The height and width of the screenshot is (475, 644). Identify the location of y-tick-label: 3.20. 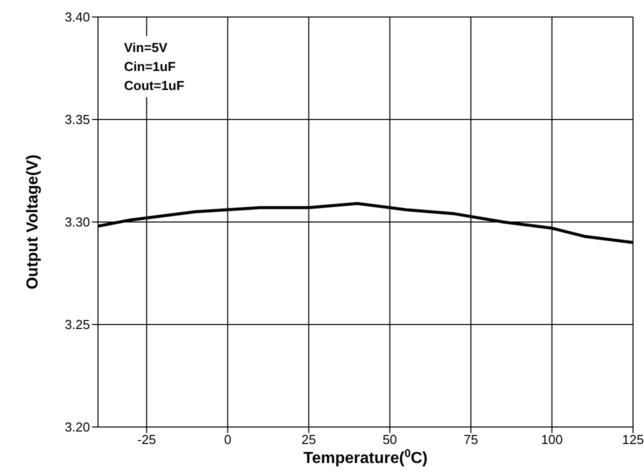
(77, 427).